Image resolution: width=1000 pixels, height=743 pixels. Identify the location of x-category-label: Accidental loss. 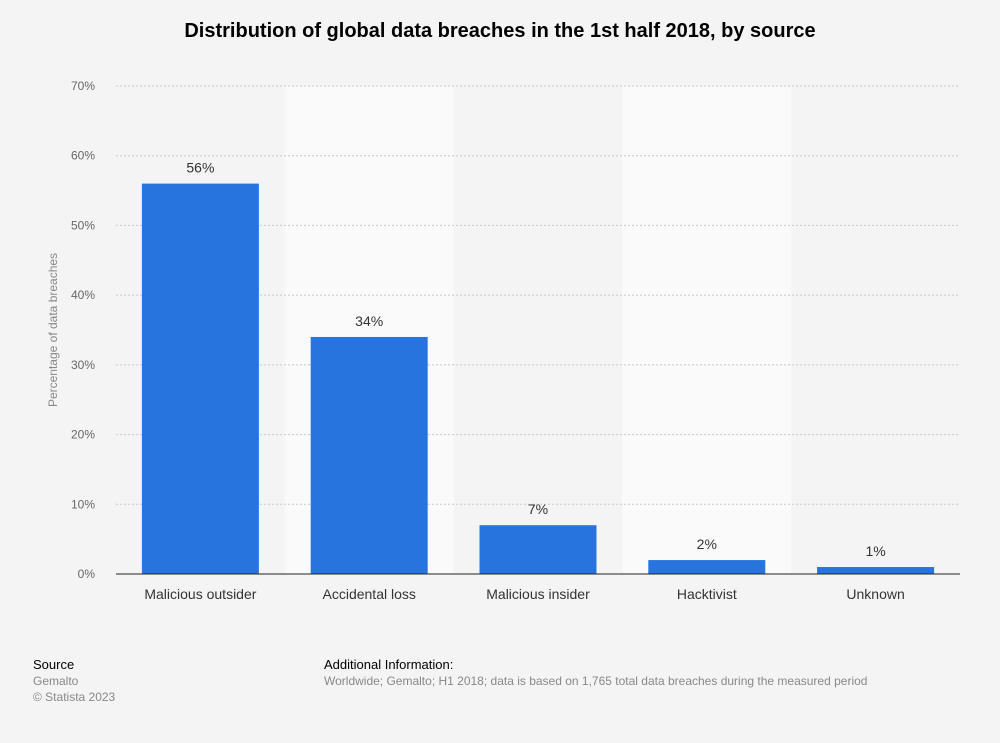
(369, 594).